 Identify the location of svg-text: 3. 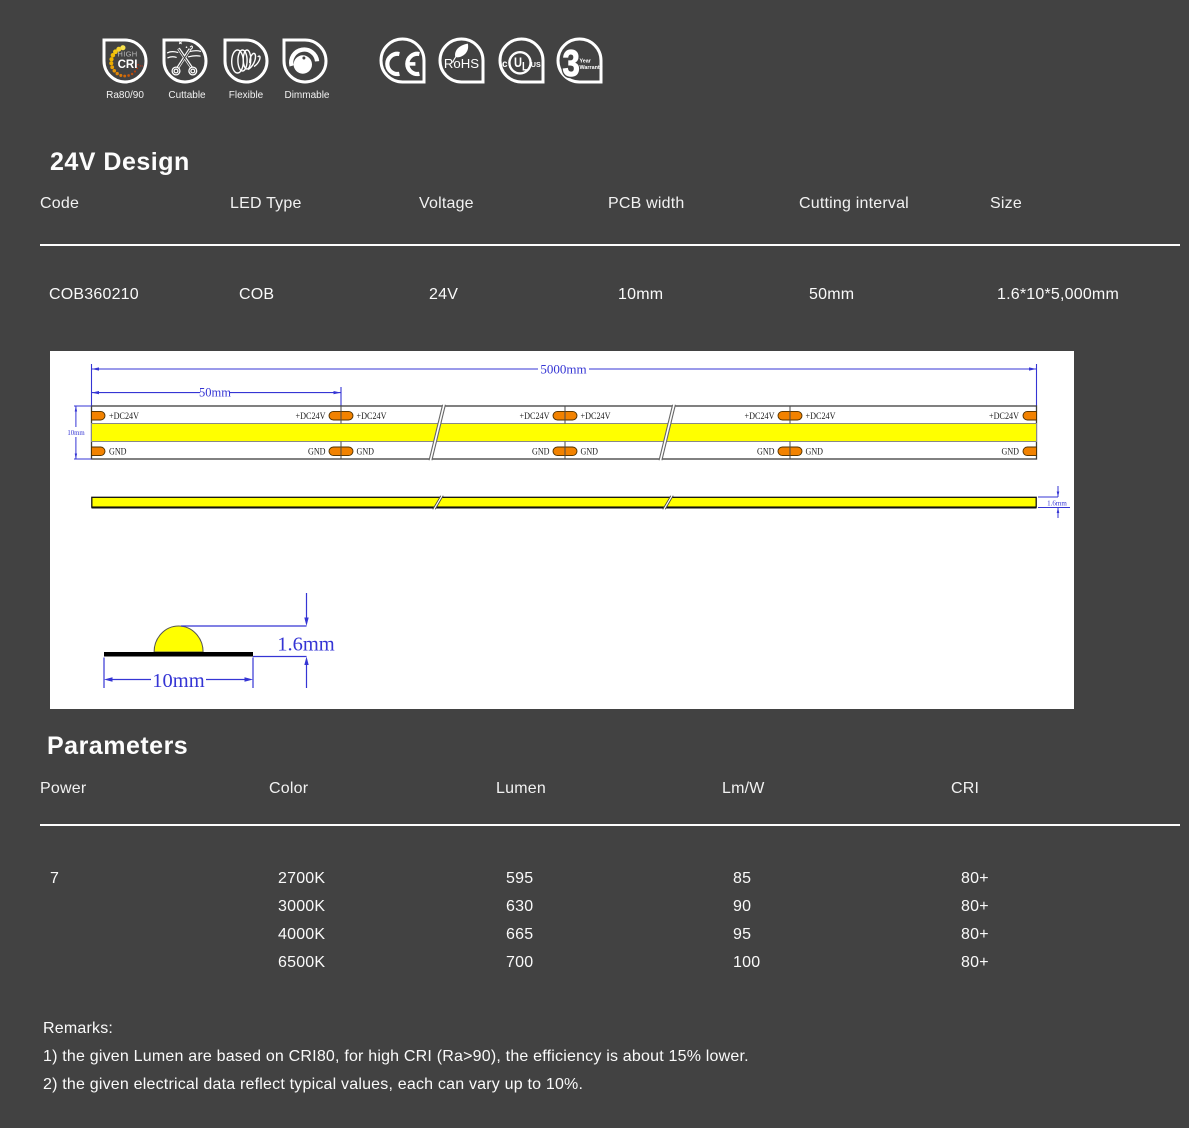
(571, 63).